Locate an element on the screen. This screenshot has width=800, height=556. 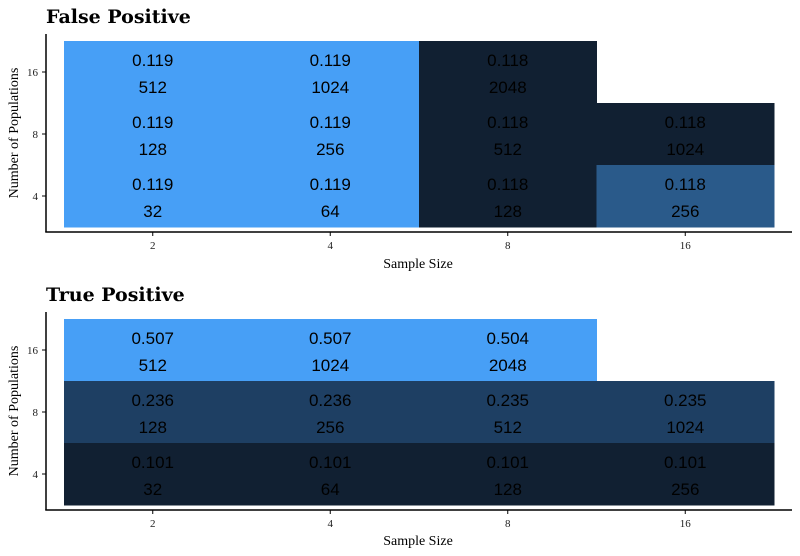
heatmap-cell: 0.118 1024 is located at coordinates (685, 134).